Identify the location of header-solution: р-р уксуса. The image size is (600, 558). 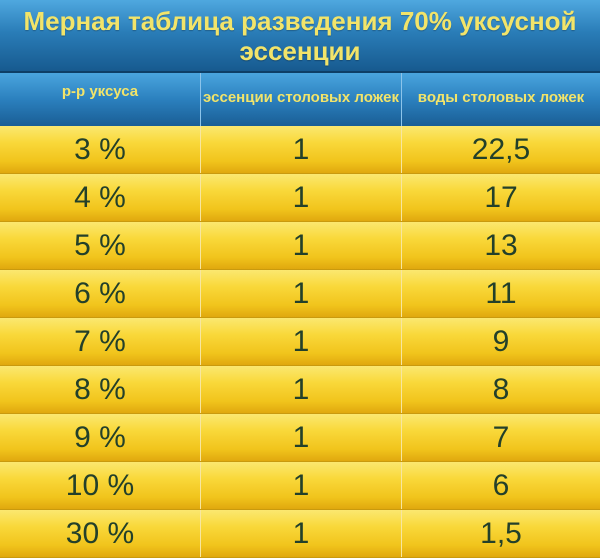
(100, 91).